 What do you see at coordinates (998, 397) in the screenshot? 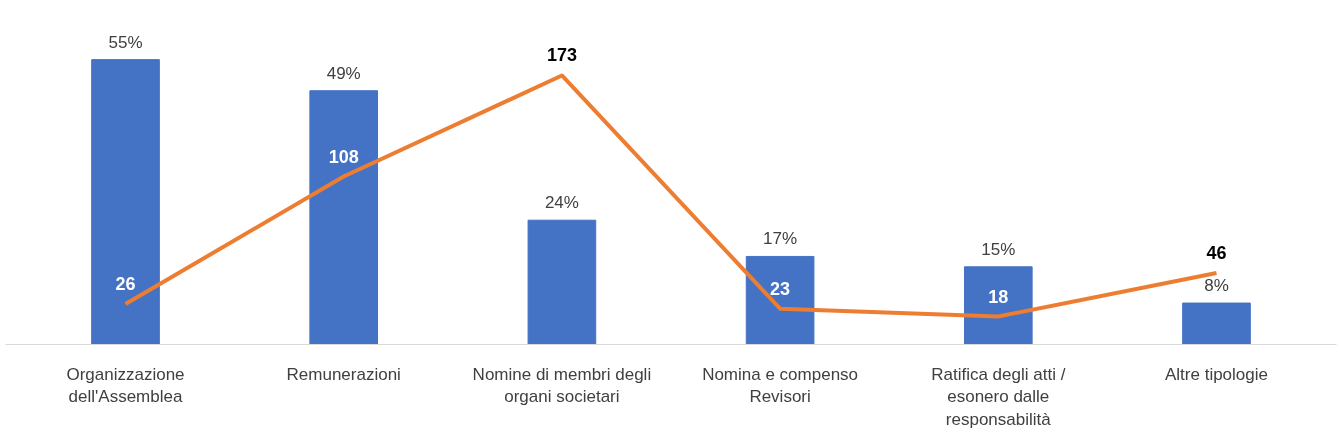
I see `x-tick-label: Ratifica degli atti / esonero dalle responsabilità` at bounding box center [998, 397].